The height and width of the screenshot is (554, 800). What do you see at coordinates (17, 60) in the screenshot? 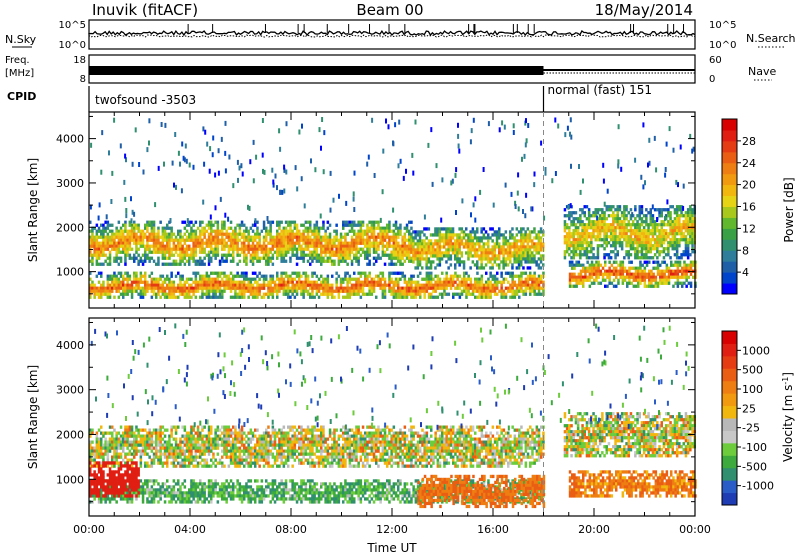
I see `freq-label: Freq.` at bounding box center [17, 60].